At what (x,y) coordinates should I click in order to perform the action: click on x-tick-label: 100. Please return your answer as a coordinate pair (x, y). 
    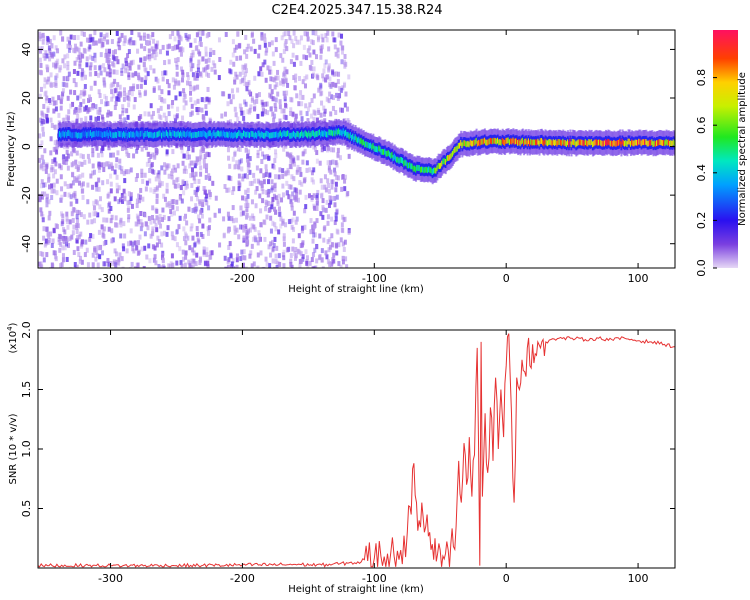
    Looking at the image, I should click on (638, 578).